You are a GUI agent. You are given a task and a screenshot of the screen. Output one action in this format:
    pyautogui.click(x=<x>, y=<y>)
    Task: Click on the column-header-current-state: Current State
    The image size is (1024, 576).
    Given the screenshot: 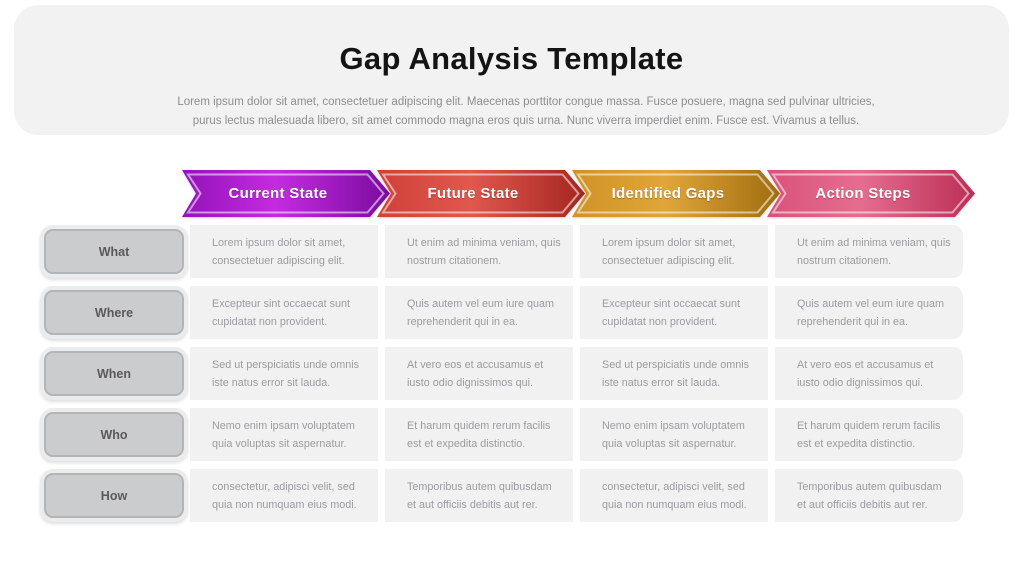 What is the action you would take?
    pyautogui.click(x=286, y=193)
    